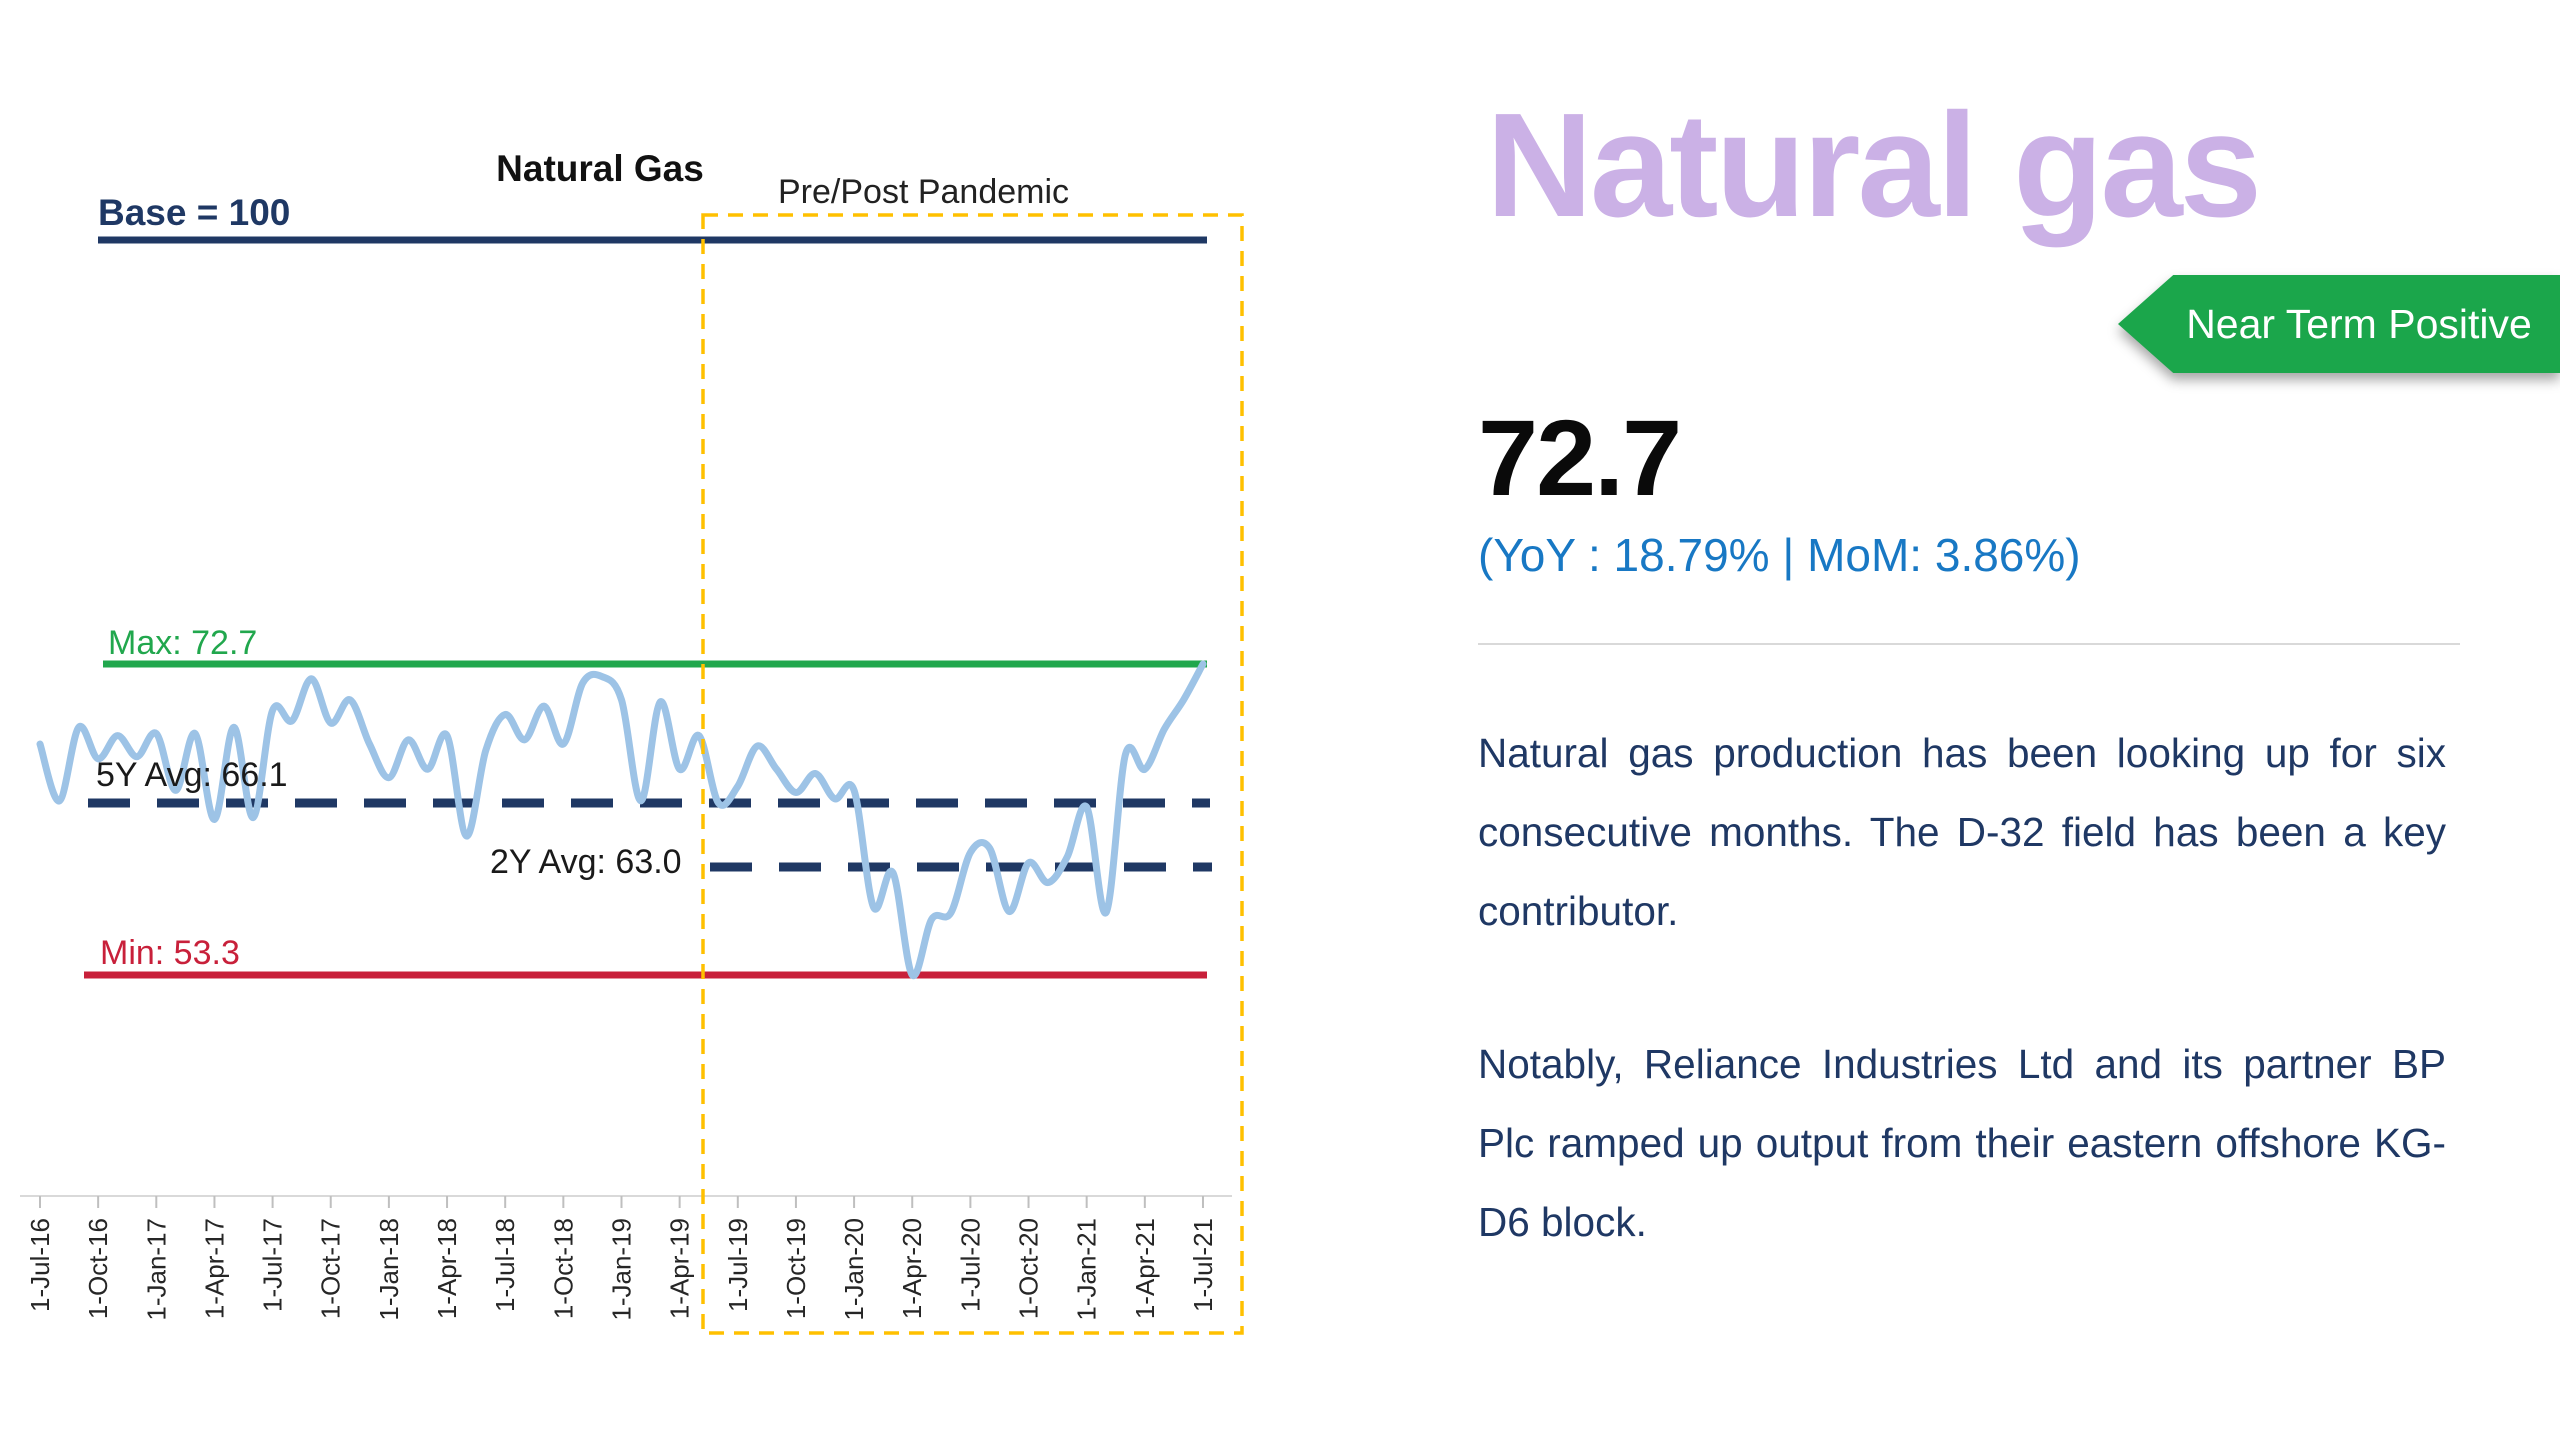 Image resolution: width=2560 pixels, height=1440 pixels. Describe the element at coordinates (1580, 457) in the screenshot. I see `latest-index-value: 72.7` at that location.